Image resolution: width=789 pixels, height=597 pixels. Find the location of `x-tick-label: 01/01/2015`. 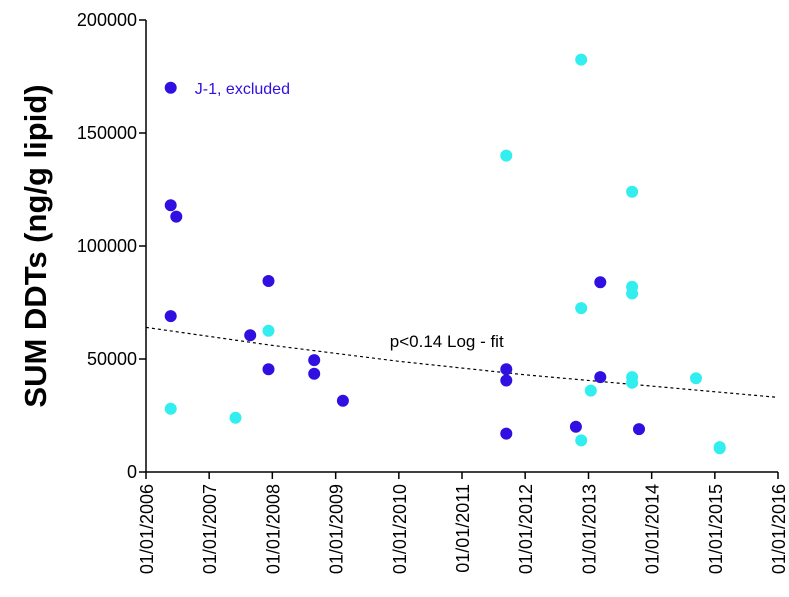

x-tick-label: 01/01/2015 is located at coordinates (716, 529).